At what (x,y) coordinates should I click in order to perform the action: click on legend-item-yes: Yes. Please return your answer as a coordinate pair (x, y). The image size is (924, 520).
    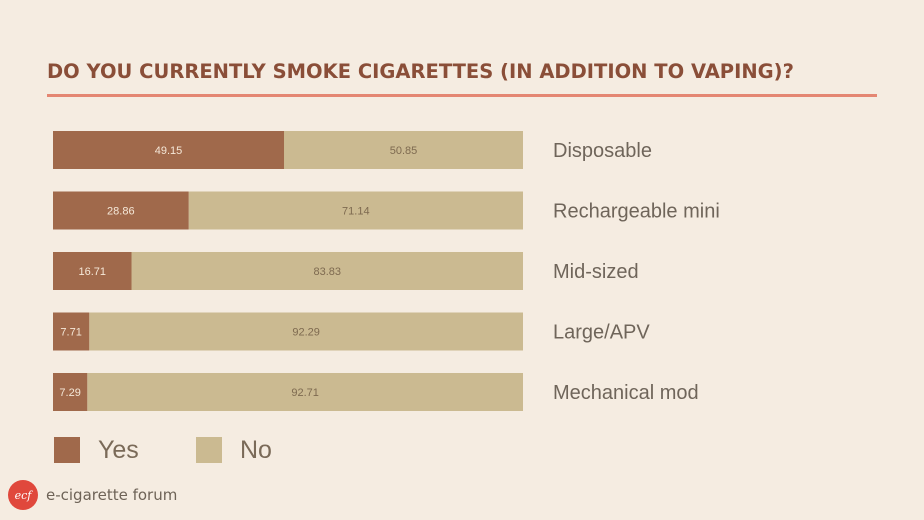
    Looking at the image, I should click on (96, 449).